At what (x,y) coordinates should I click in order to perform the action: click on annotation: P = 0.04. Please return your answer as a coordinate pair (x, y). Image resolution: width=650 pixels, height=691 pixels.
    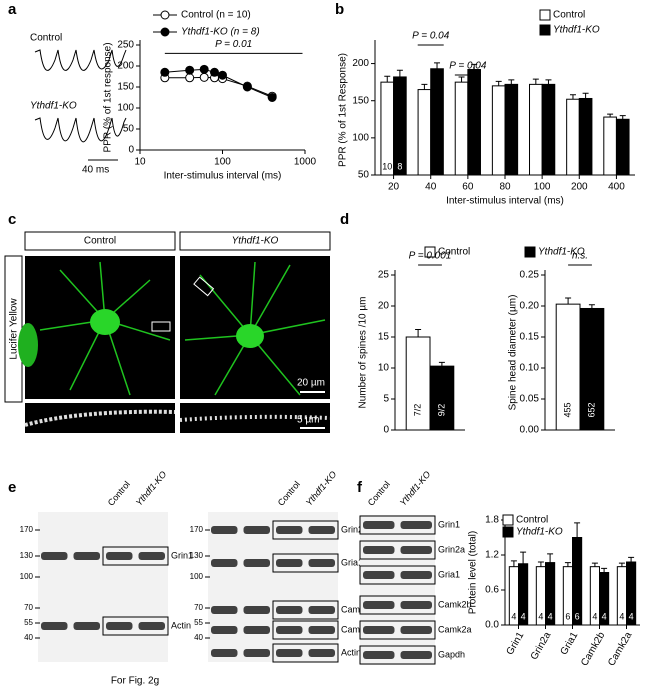
    Looking at the image, I should click on (468, 66).